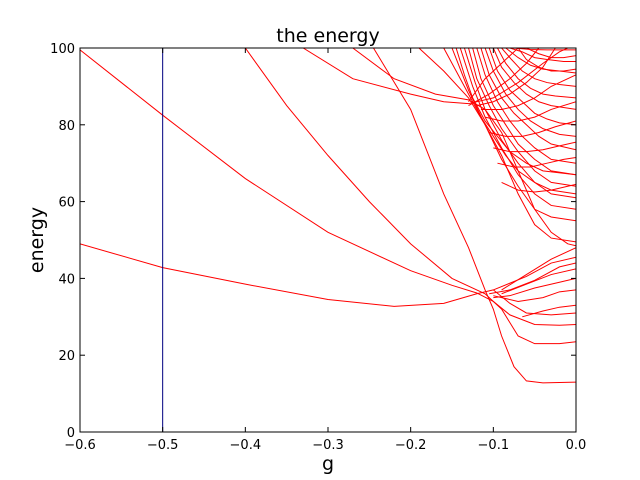  I want to click on y-tick-label: 60, so click(66, 203).